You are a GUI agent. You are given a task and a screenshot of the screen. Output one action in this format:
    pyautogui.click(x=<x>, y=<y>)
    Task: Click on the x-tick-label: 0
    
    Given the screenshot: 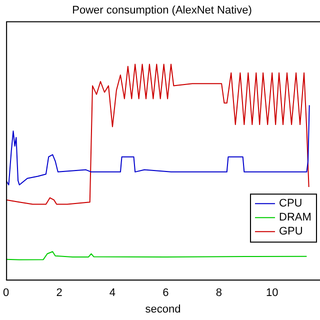 What is the action you would take?
    pyautogui.click(x=6, y=293)
    